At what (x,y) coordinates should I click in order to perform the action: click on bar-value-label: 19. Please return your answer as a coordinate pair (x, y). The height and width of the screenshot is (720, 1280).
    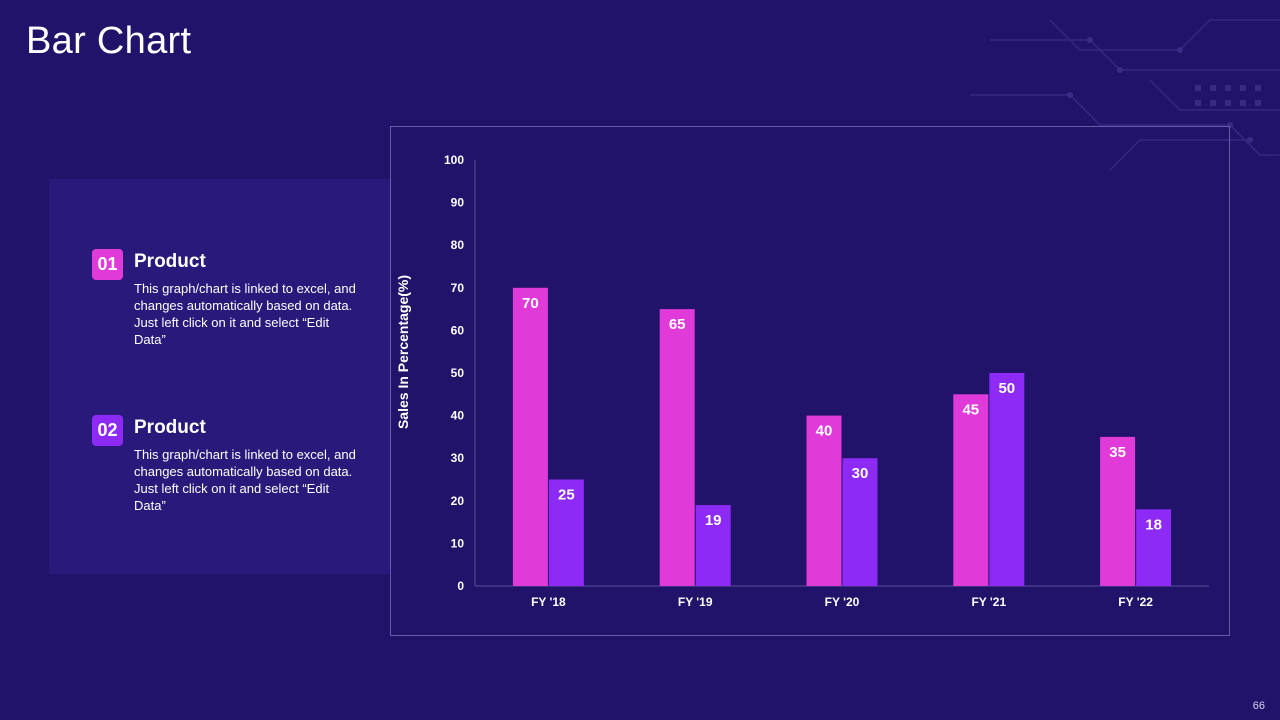
    Looking at the image, I should click on (713, 520).